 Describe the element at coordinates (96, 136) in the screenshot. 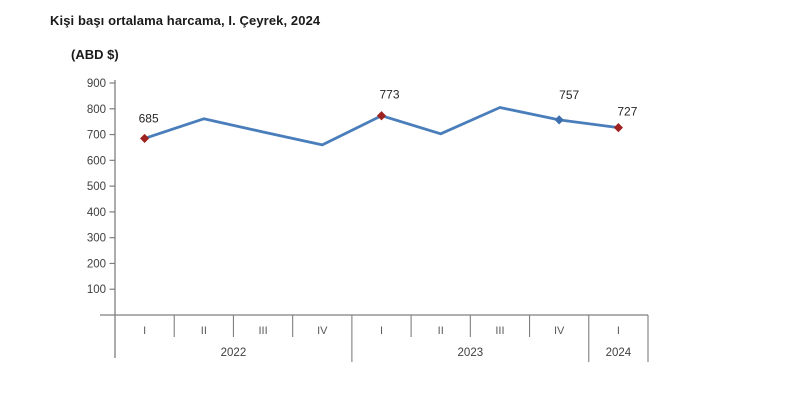

I see `y-axis-tick-label: 700` at that location.